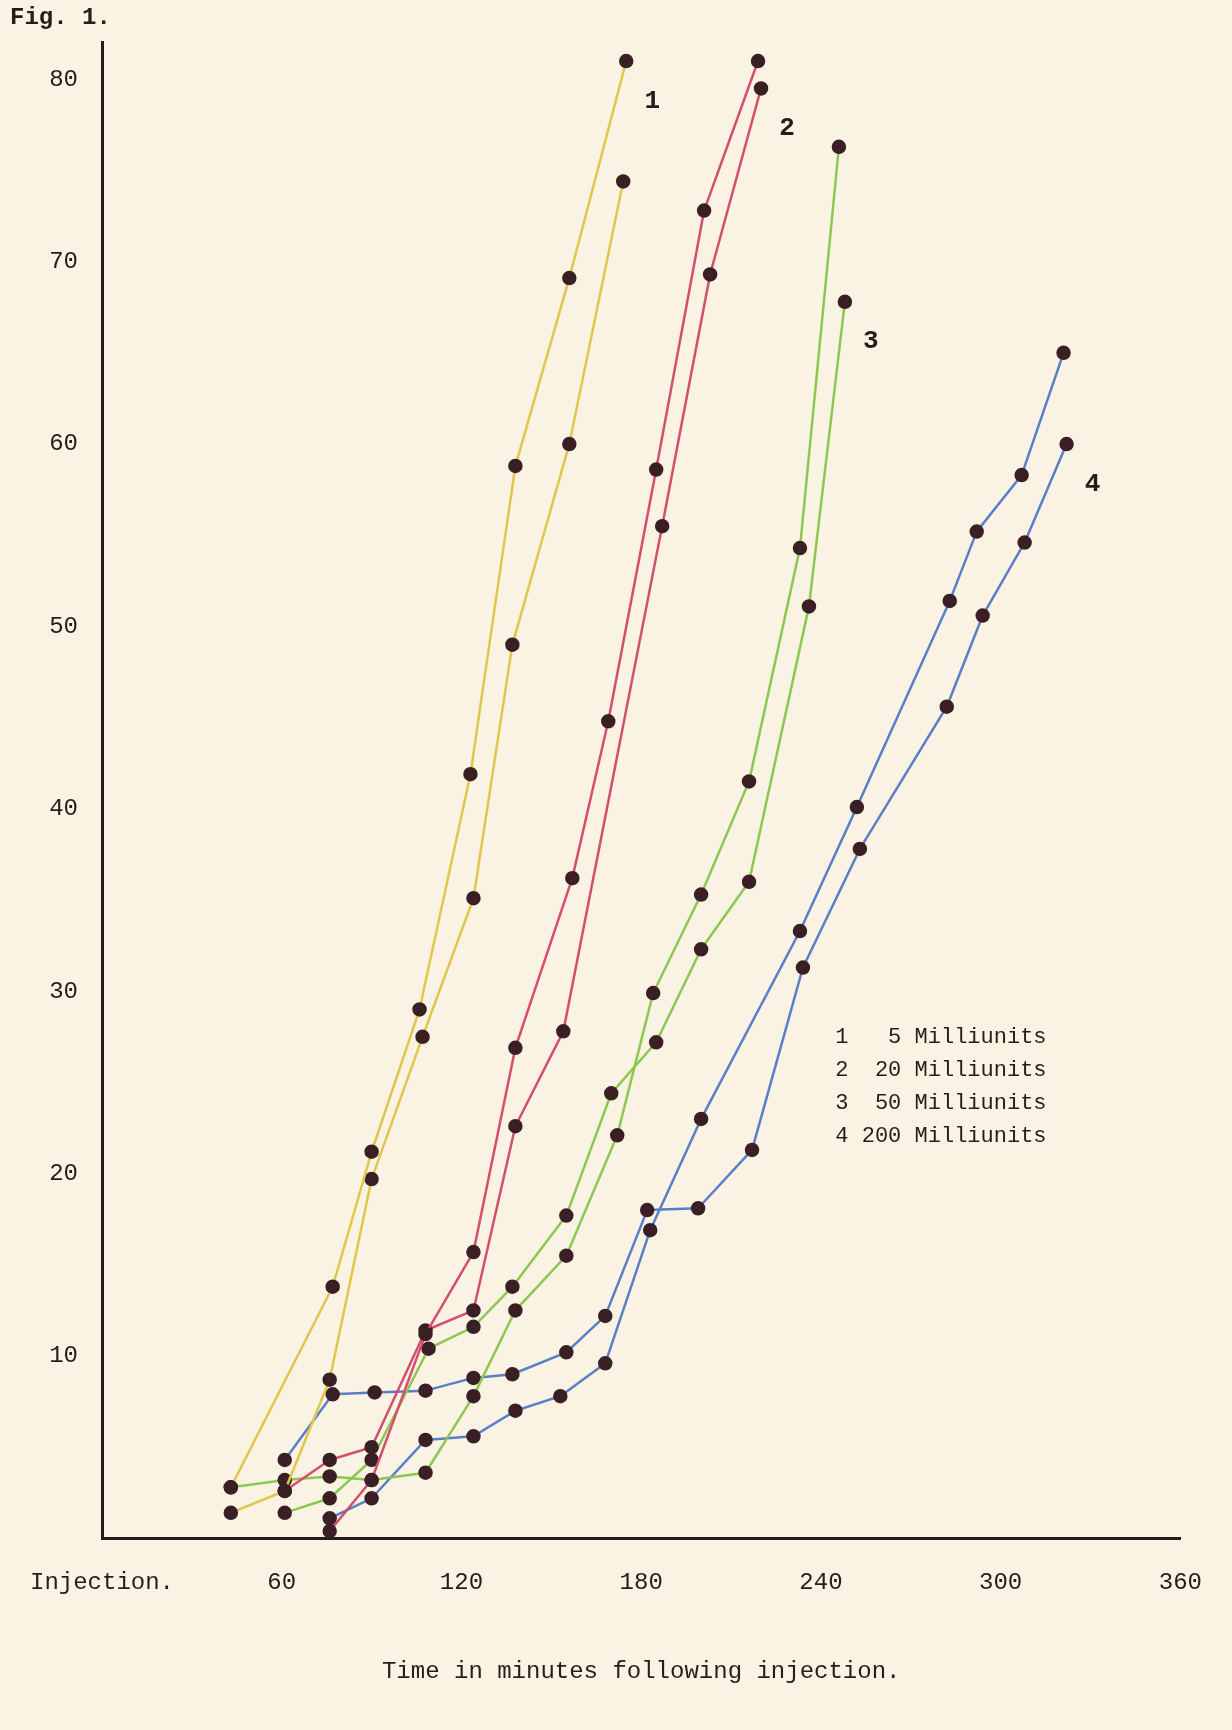  What do you see at coordinates (64, 1356) in the screenshot?
I see `y-tick-label: 10` at bounding box center [64, 1356].